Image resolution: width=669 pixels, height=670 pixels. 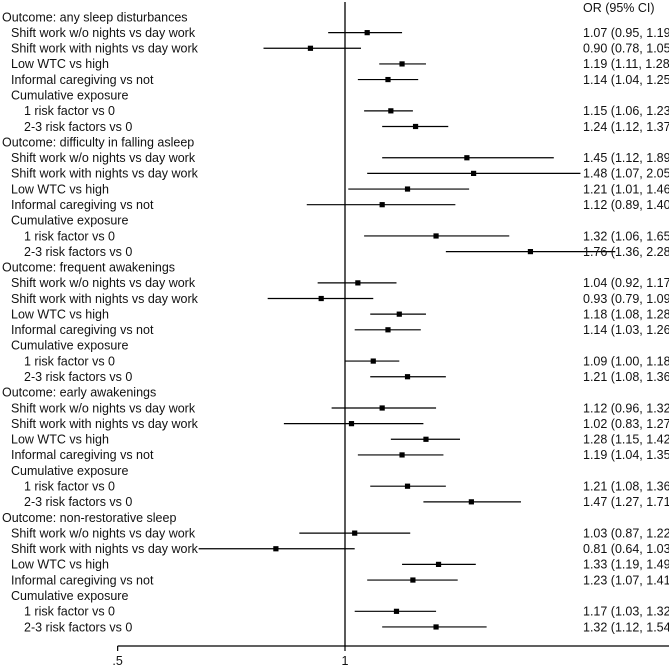 What do you see at coordinates (95, 17) in the screenshot?
I see `outcome-heading: Outcome: any sleep disturbances` at bounding box center [95, 17].